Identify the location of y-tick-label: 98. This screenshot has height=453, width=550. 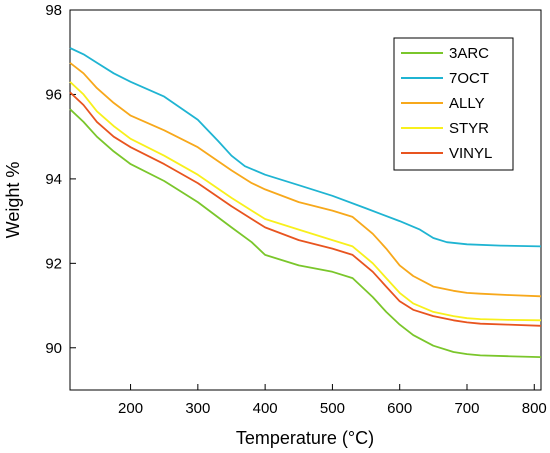
(53, 10).